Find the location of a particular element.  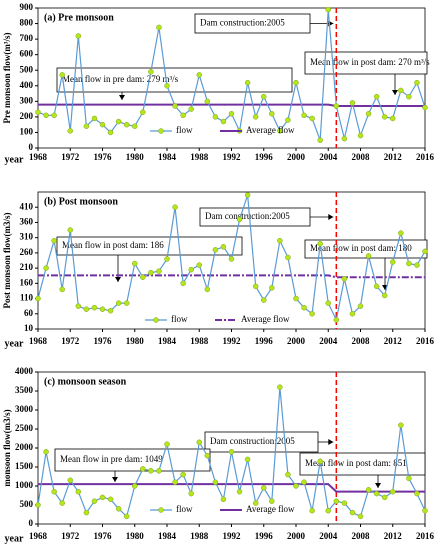

y-tick-label: 500 is located at coordinates (27, 69).